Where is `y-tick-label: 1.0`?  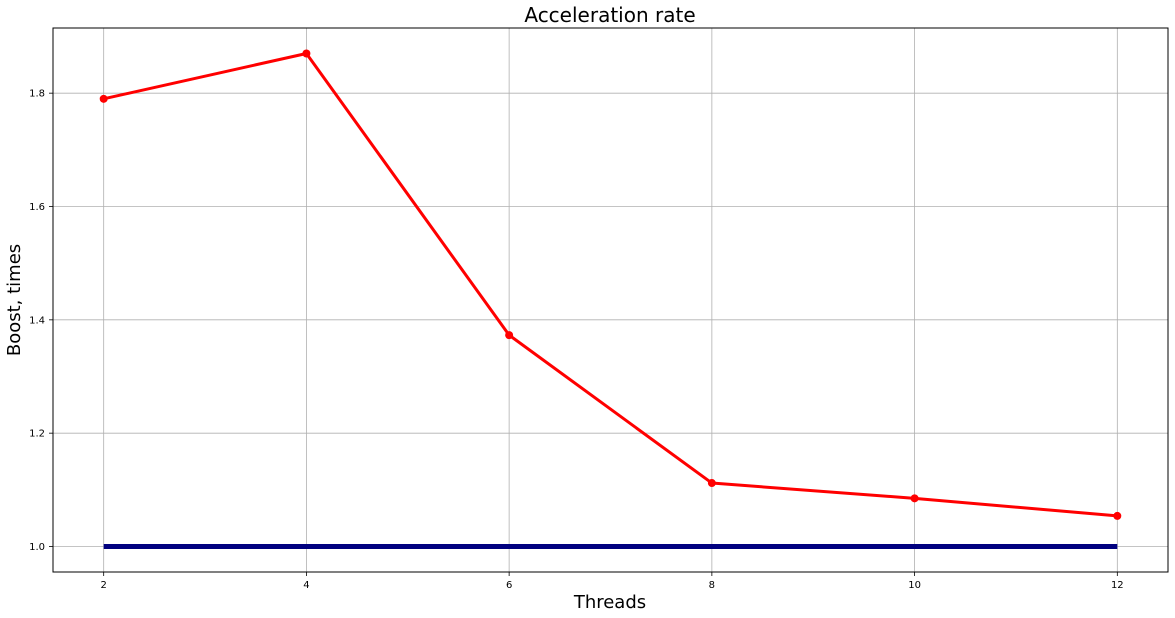 y-tick-label: 1.0 is located at coordinates (37, 547).